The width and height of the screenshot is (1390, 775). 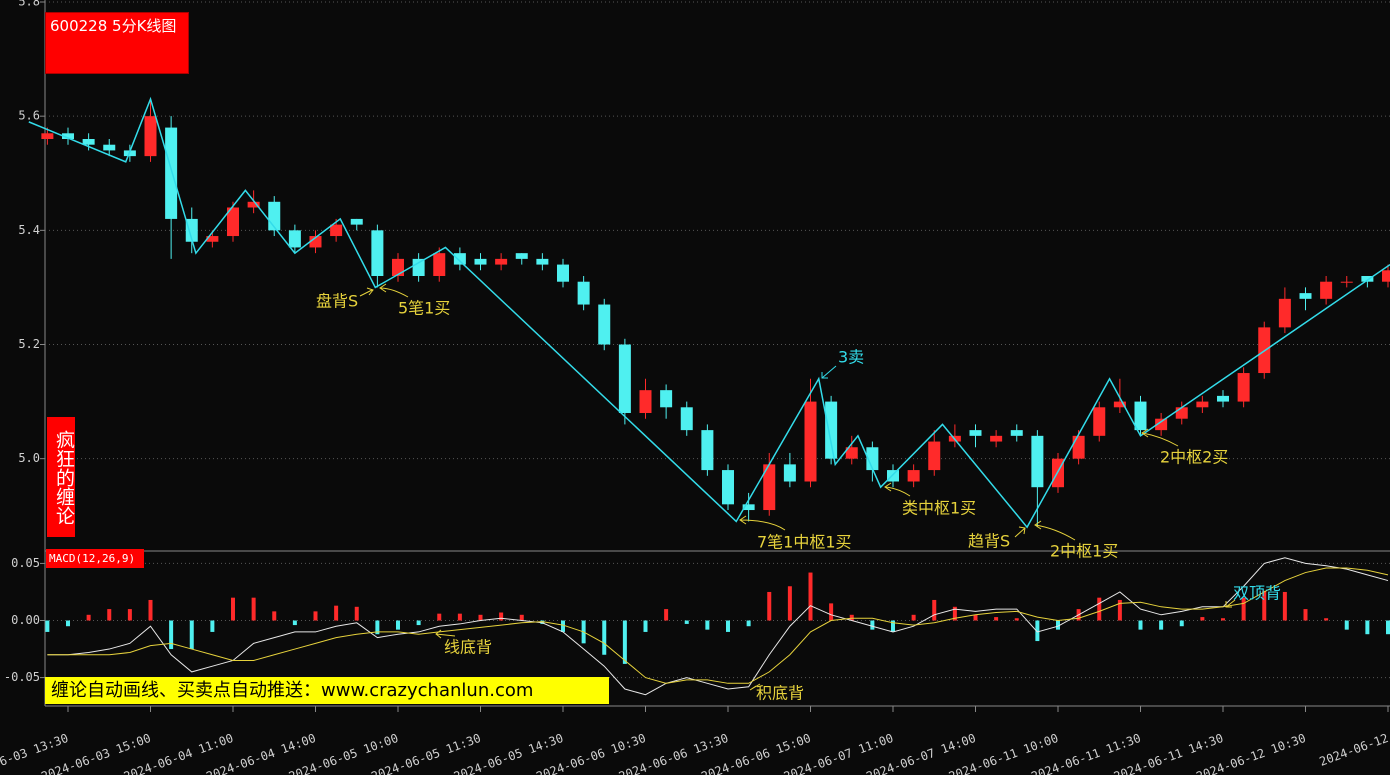 What do you see at coordinates (1084, 551) in the screenshot?
I see `annotation: 2中枢1买` at bounding box center [1084, 551].